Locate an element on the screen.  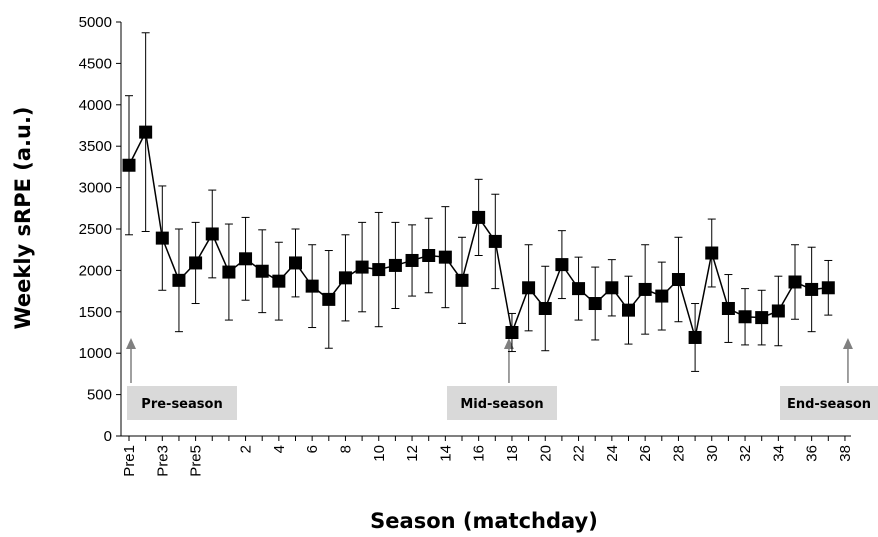
annotation-label: Pre-season is located at coordinates (181, 404).